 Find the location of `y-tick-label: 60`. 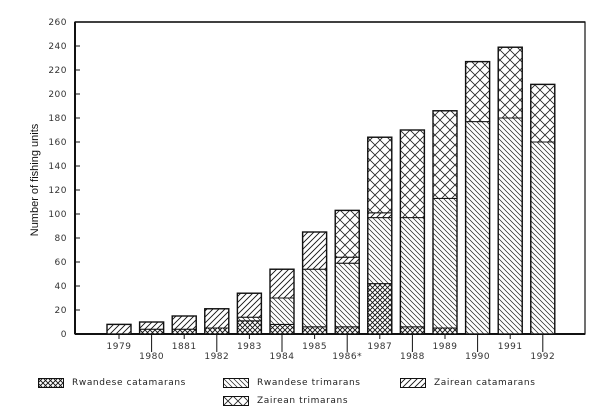

y-tick-label: 60 is located at coordinates (61, 263).